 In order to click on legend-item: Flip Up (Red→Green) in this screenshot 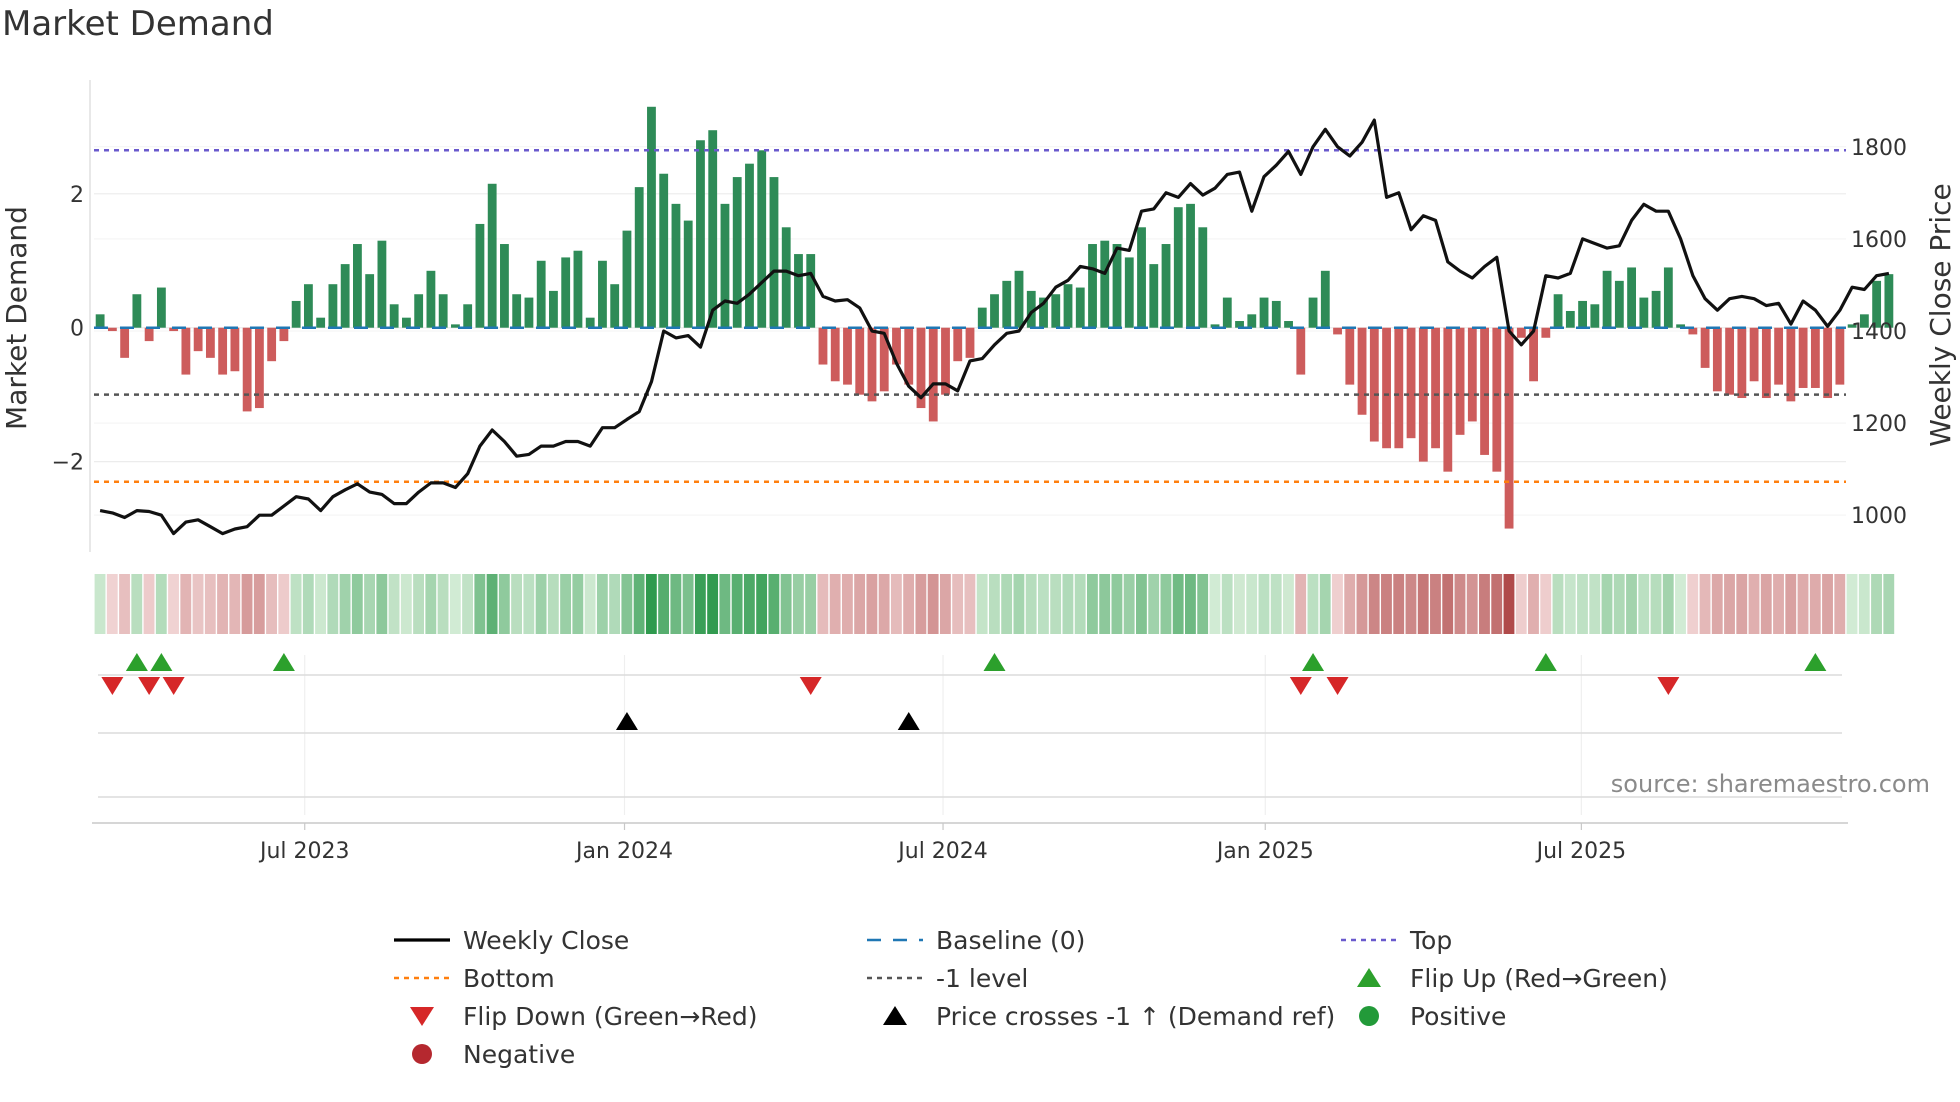, I will do `click(1512, 978)`.